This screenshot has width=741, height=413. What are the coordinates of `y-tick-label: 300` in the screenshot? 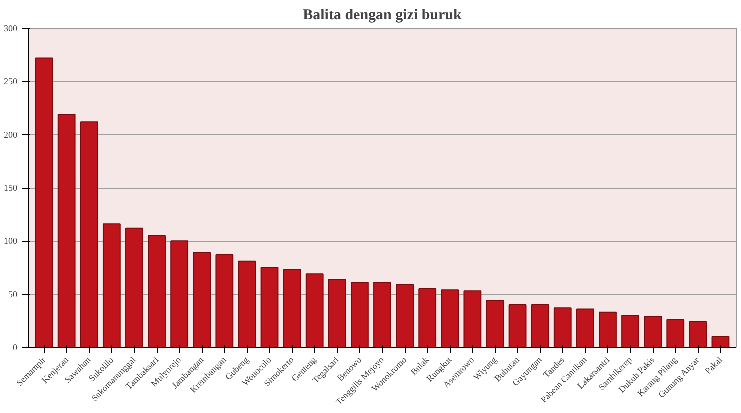 It's located at (11, 29).